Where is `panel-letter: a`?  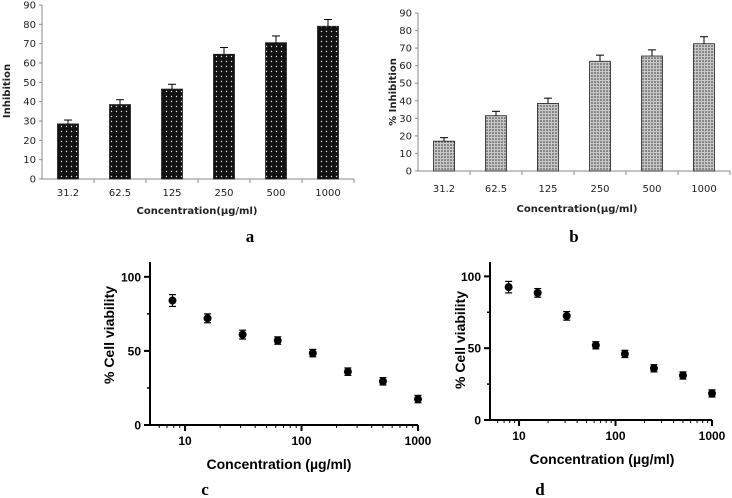
panel-letter: a is located at coordinates (250, 236).